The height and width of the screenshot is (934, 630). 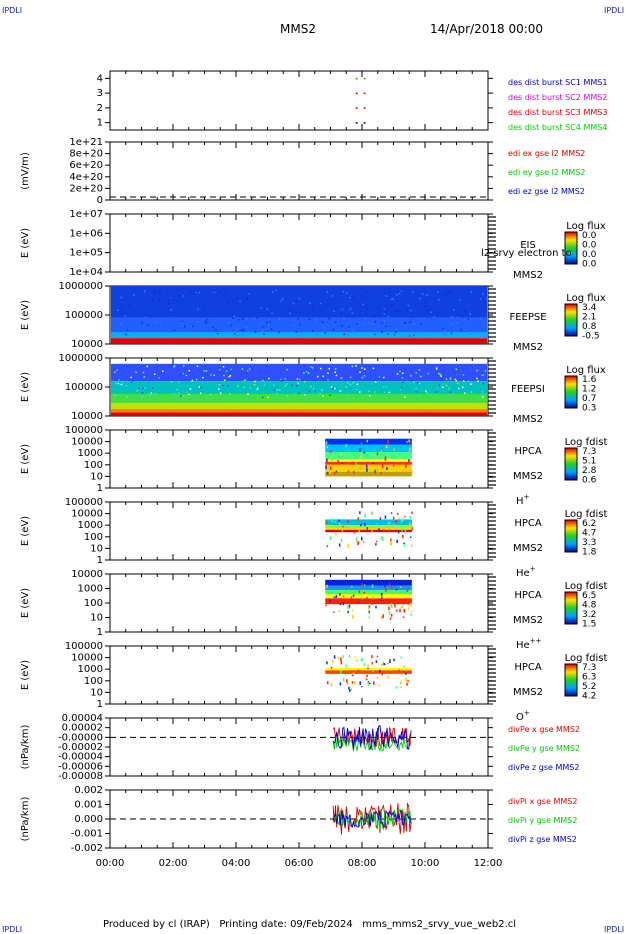 I want to click on y-tick-label: 2, so click(x=100, y=108).